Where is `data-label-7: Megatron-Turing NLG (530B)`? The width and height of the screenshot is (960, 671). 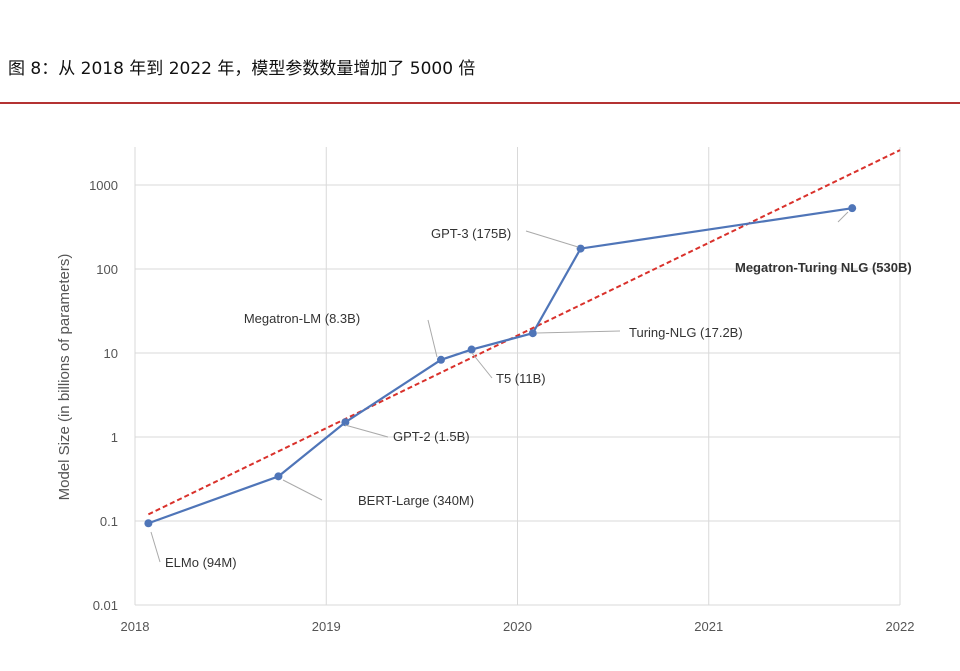
data-label-7: Megatron-Turing NLG (530B) is located at coordinates (823, 267).